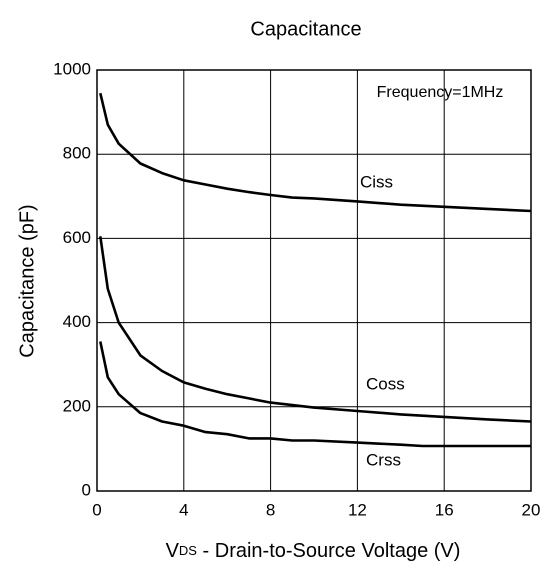 The height and width of the screenshot is (577, 550). Describe the element at coordinates (77, 321) in the screenshot. I see `y-tick-label: 400` at that location.